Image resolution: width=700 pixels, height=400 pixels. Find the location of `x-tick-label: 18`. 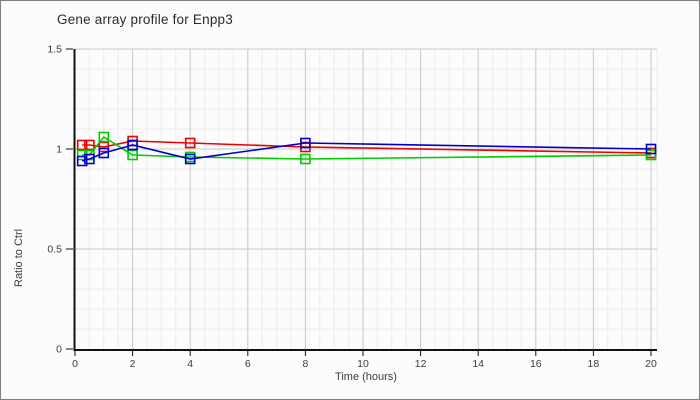

x-tick-label: 18 is located at coordinates (594, 364).